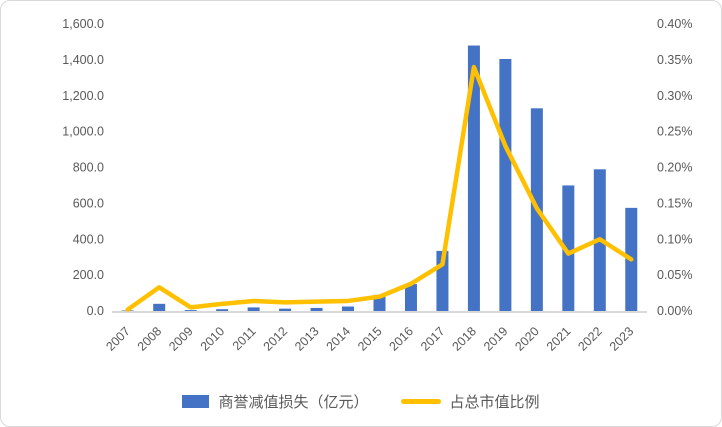  What do you see at coordinates (293, 402) in the screenshot?
I see `bar-series-legend-label: 商誉减值损失（亿元）` at bounding box center [293, 402].